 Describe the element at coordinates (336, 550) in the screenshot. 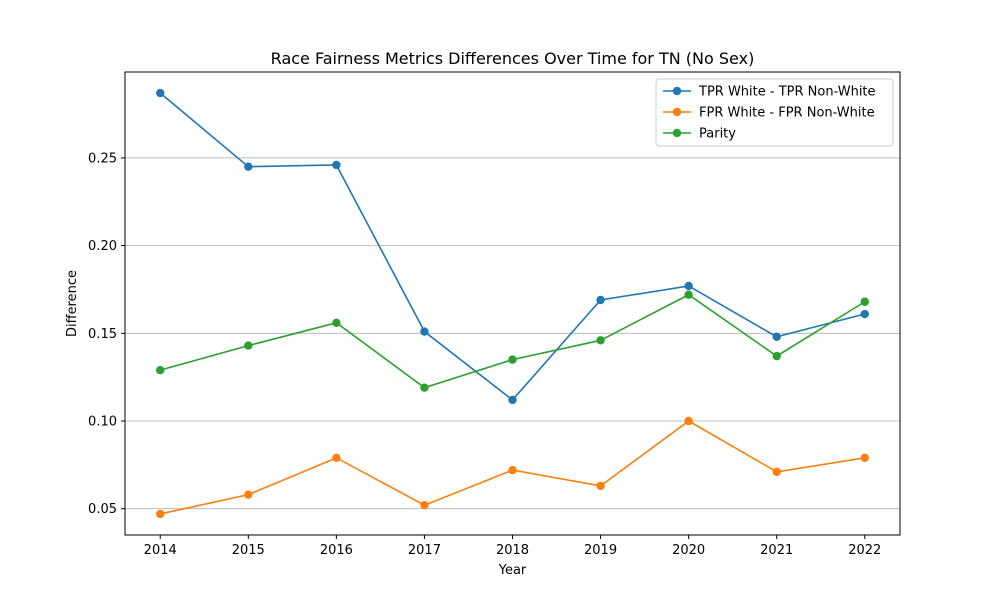

I see `x-tick-label: 2016` at that location.